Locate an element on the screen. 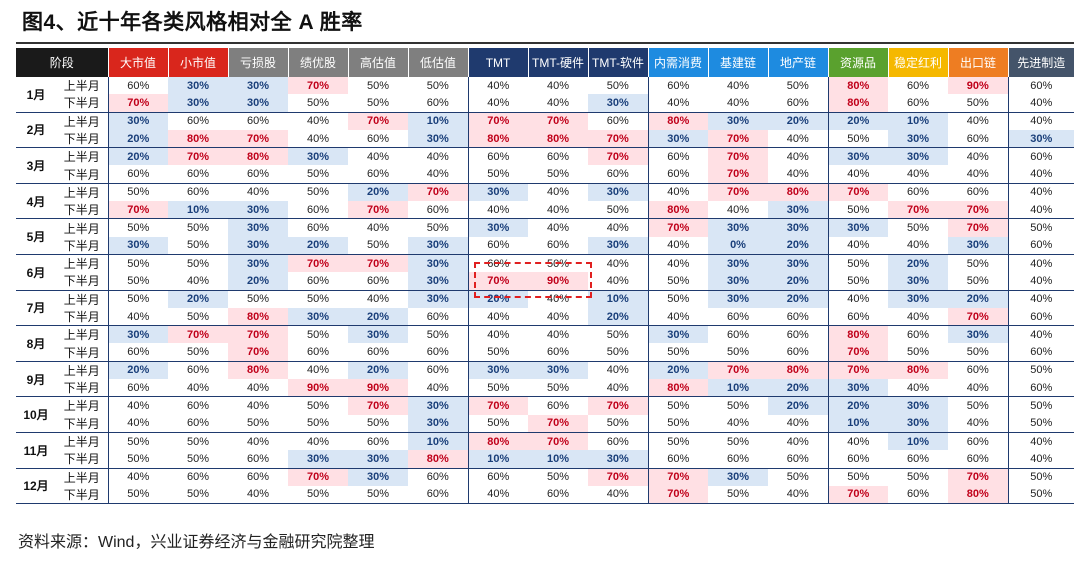  win-rate-cell: 90% is located at coordinates (558, 281).